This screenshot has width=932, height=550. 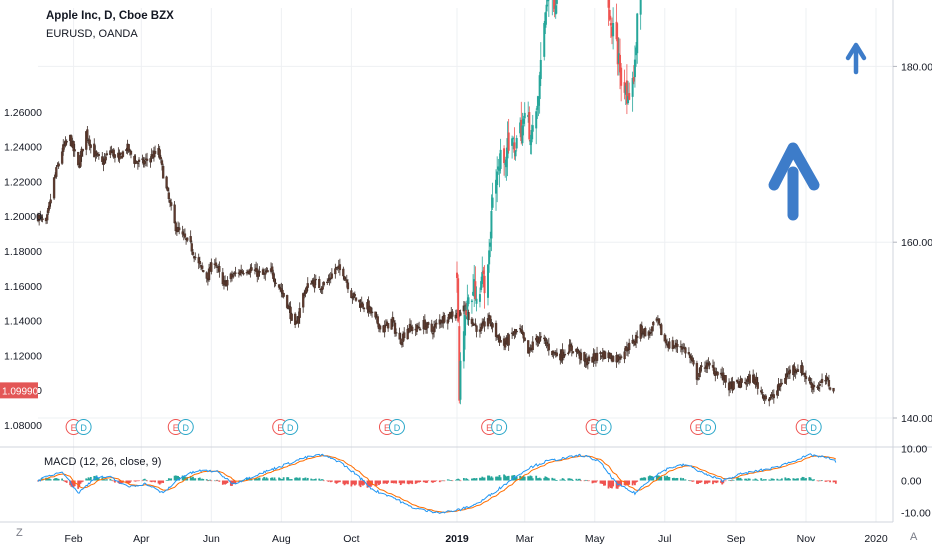 I want to click on earnings-marker-label: E, so click(x=74, y=428).